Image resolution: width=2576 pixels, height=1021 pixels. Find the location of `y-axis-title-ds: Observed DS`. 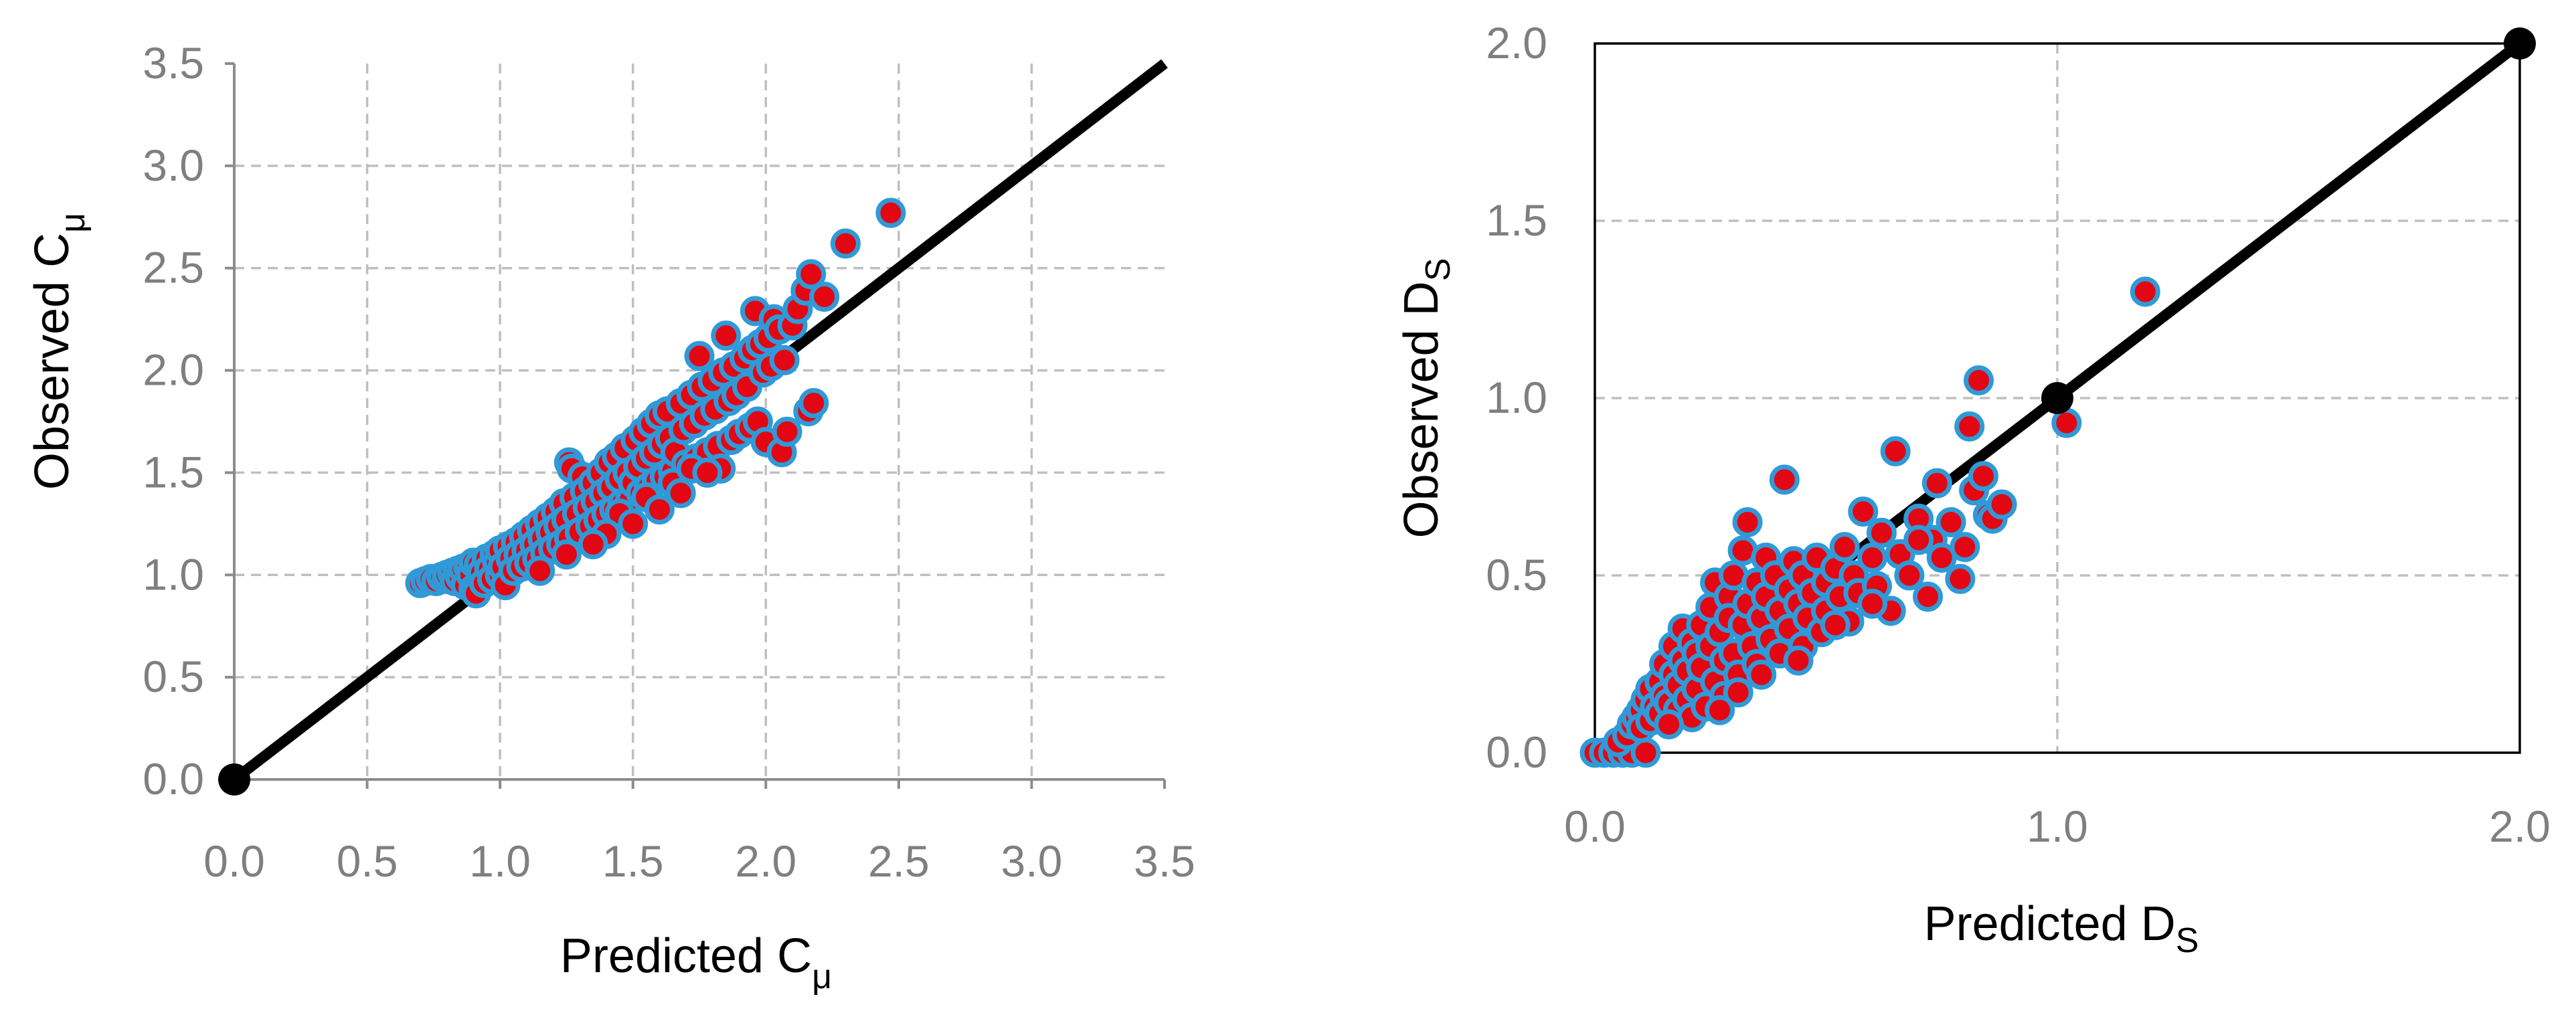

y-axis-title-ds: Observed DS is located at coordinates (1426, 398).